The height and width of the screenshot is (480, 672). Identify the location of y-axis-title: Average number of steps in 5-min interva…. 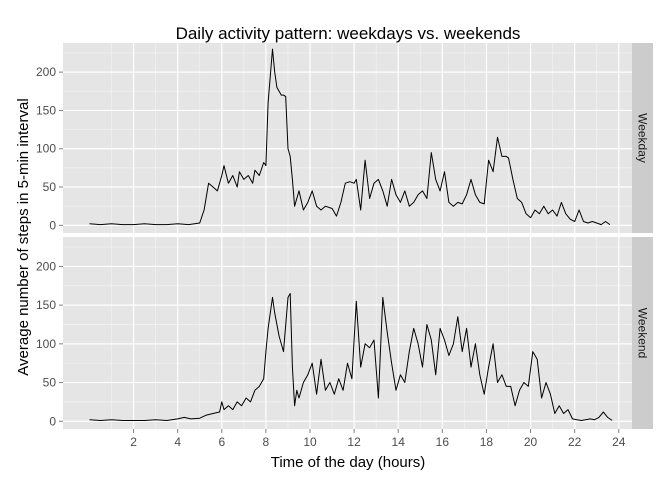
(23, 236).